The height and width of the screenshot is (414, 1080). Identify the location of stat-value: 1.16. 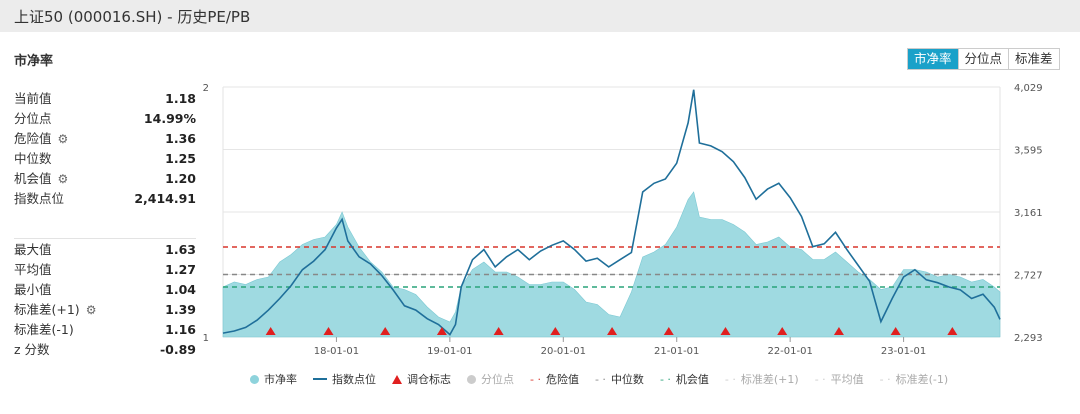
(180, 329).